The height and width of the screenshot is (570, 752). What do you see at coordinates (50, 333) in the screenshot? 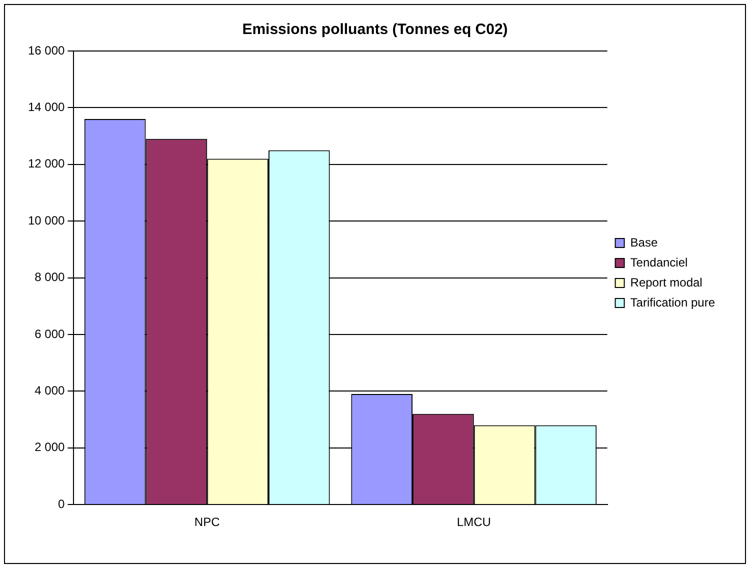
I see `y-tick-label: 6 000` at bounding box center [50, 333].